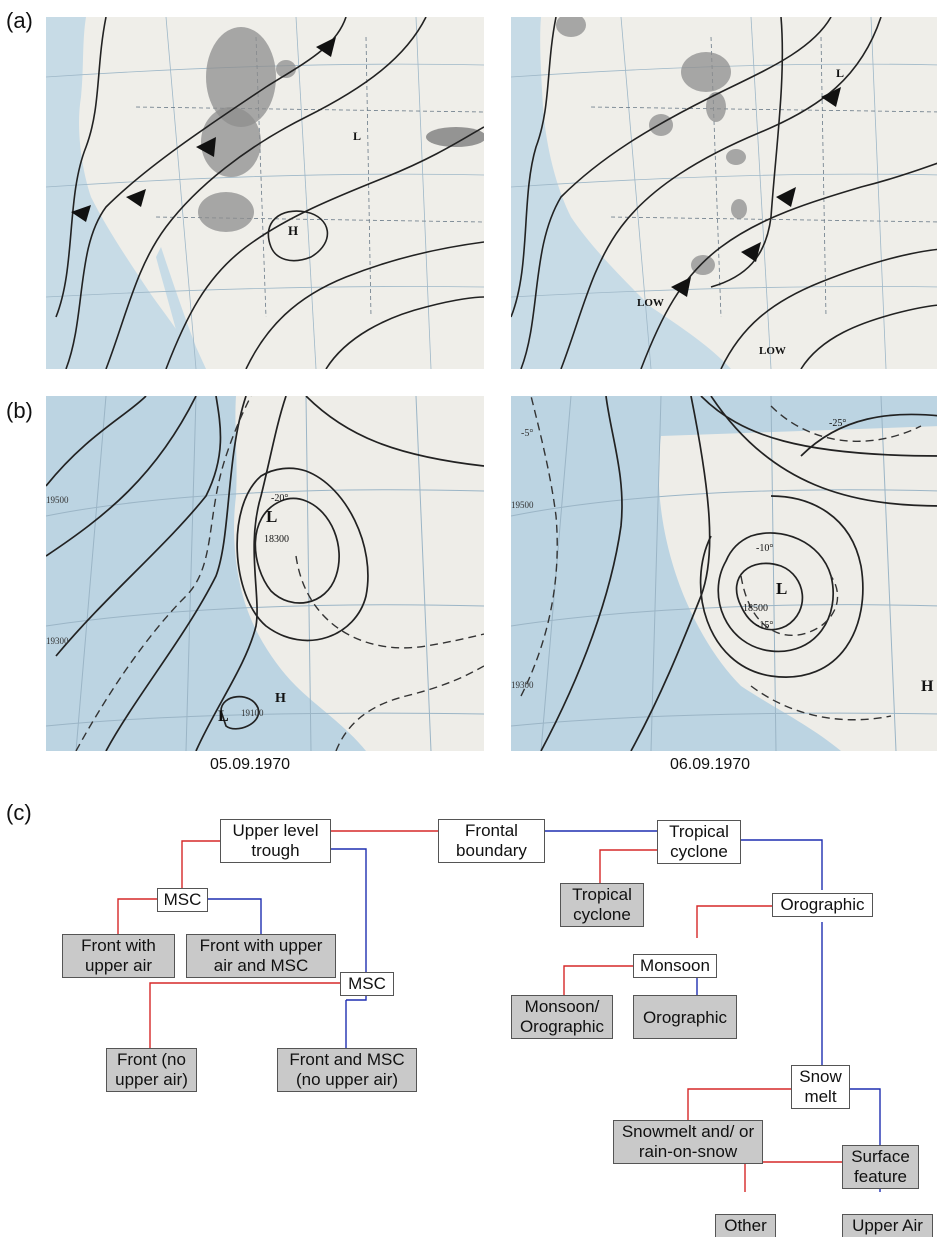 This screenshot has width=937, height=1237. Describe the element at coordinates (650, 303) in the screenshot. I see `map-label-low-1: LOW` at that location.